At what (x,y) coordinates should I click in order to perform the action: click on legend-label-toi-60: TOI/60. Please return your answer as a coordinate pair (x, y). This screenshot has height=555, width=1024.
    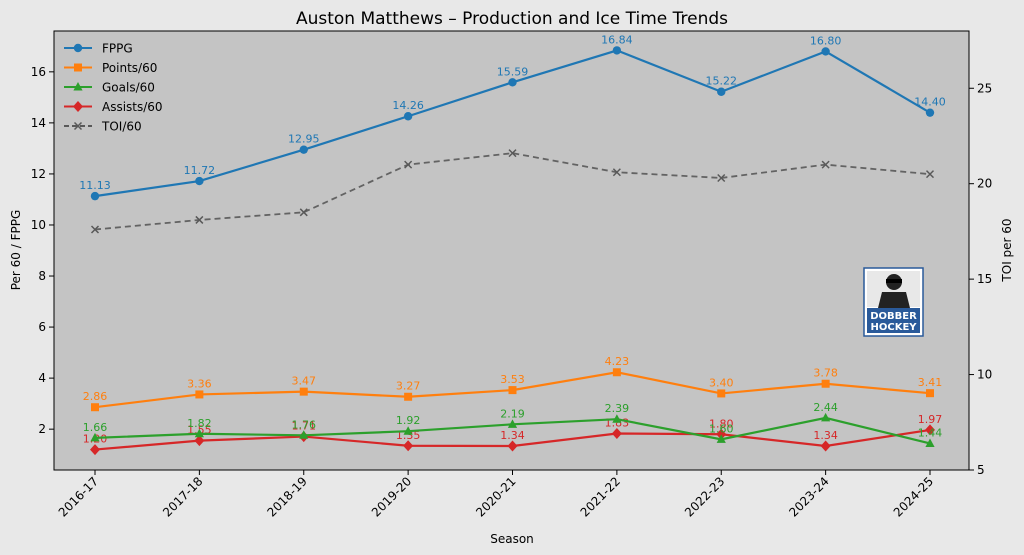
    Looking at the image, I should click on (121, 127).